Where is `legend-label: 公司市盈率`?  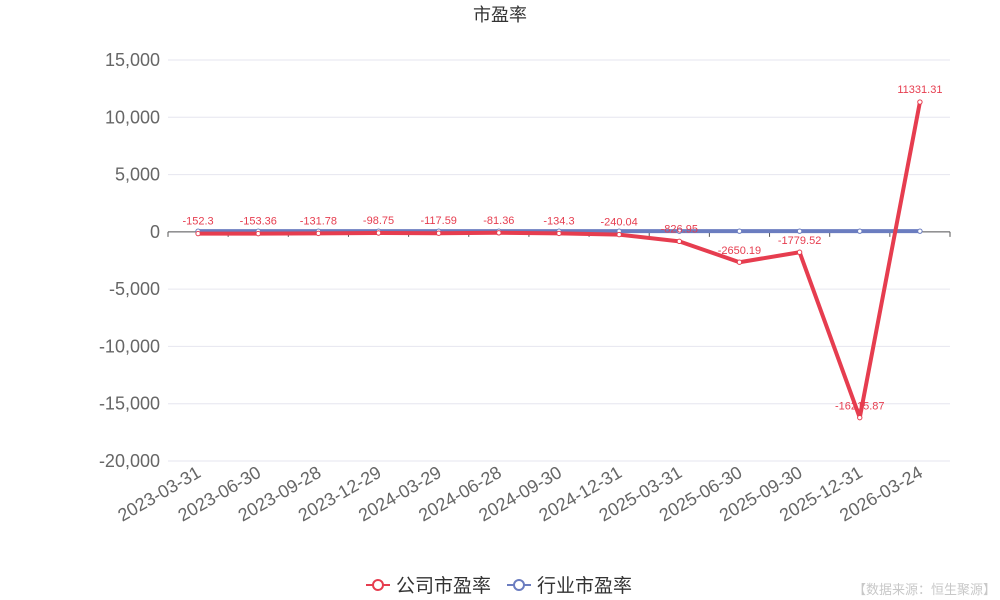
legend-label: 公司市盈率 is located at coordinates (443, 586).